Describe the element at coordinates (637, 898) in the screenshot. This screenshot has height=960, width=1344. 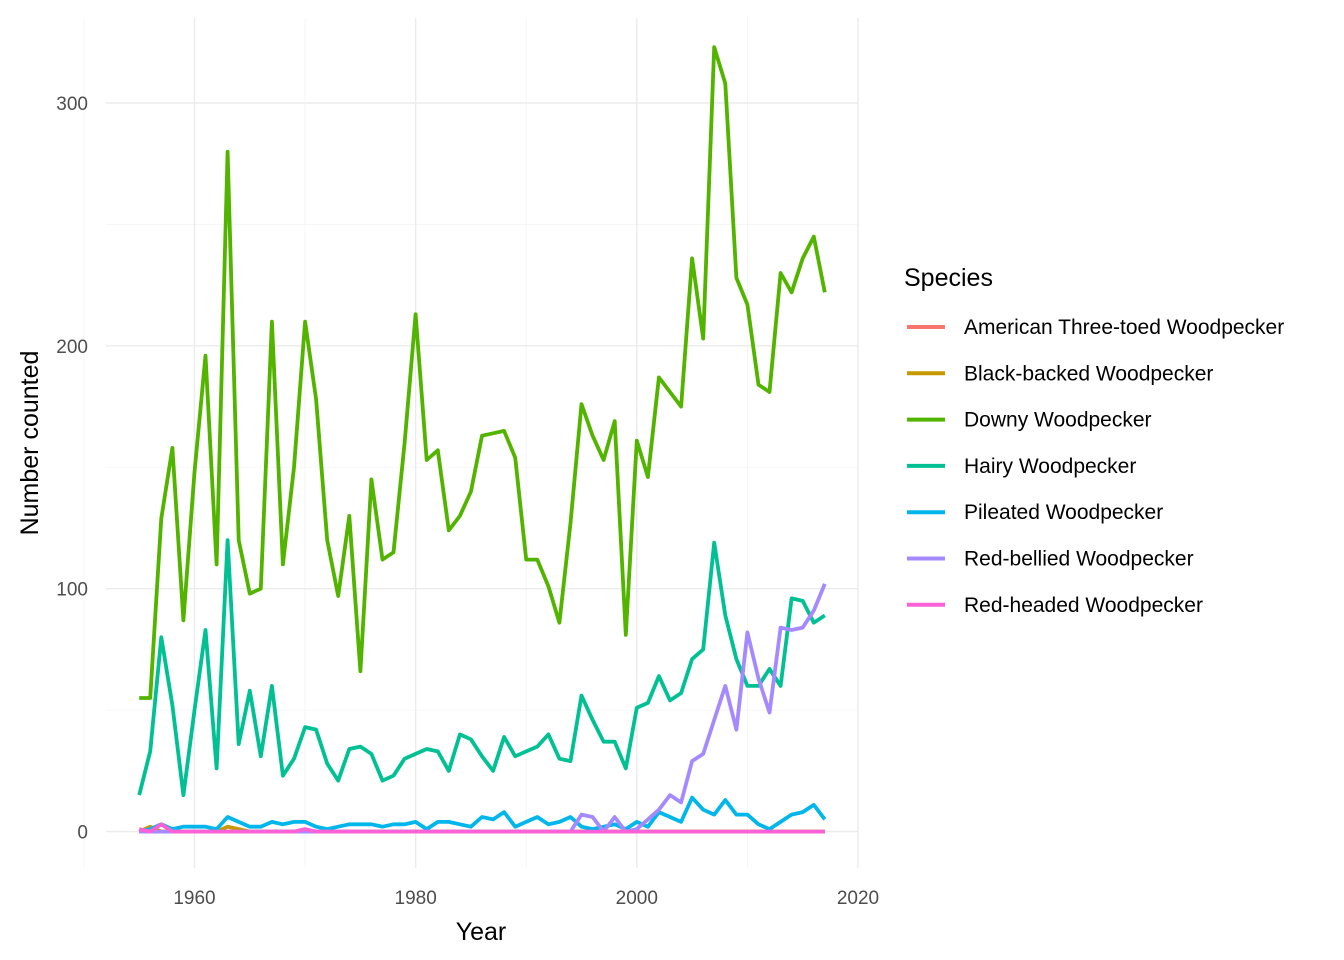
I see `x-tick-label: 2000` at that location.